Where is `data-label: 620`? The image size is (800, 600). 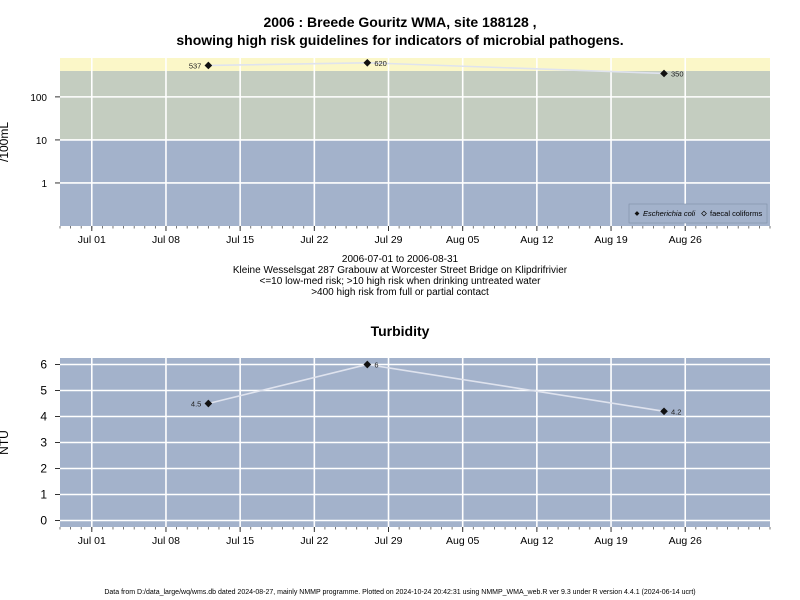 data-label: 620 is located at coordinates (380, 63).